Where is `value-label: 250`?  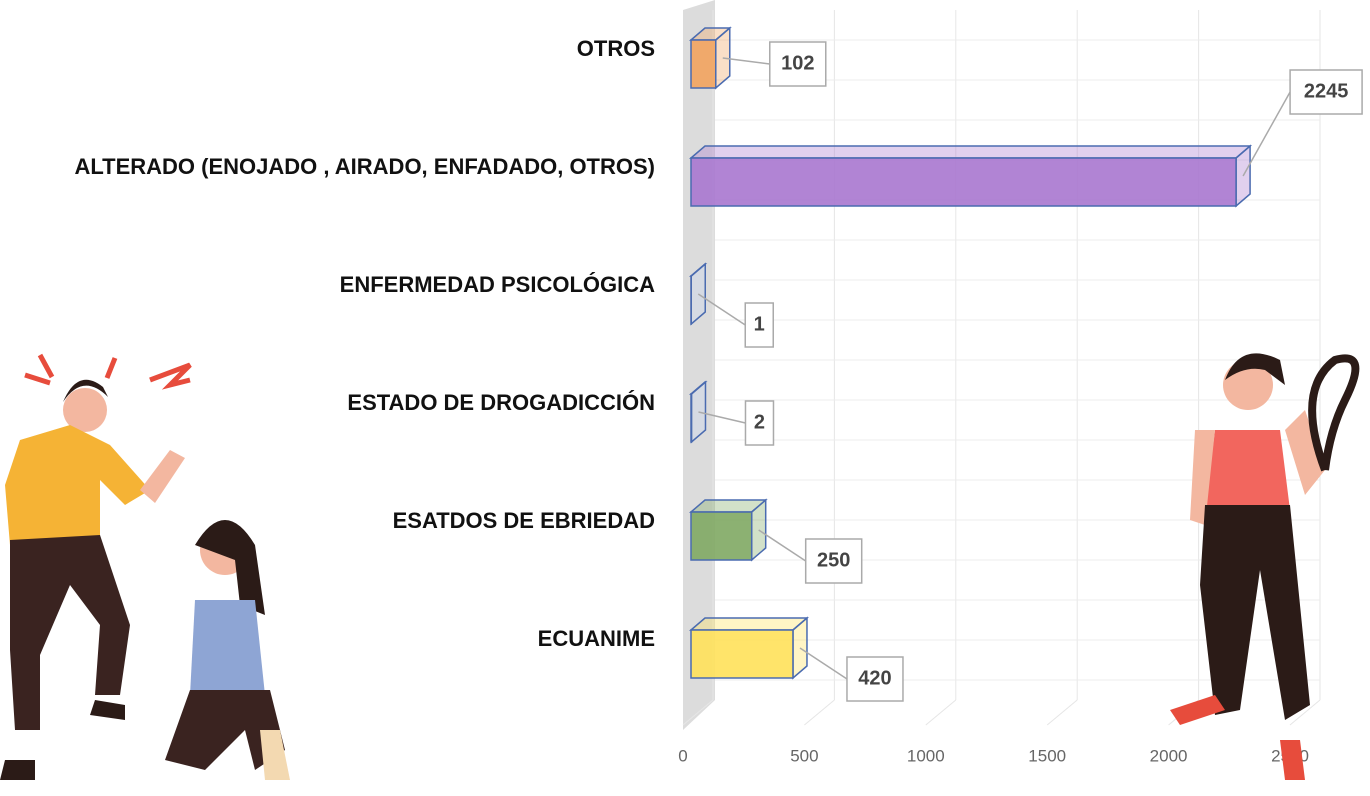
value-label: 250 is located at coordinates (833, 560).